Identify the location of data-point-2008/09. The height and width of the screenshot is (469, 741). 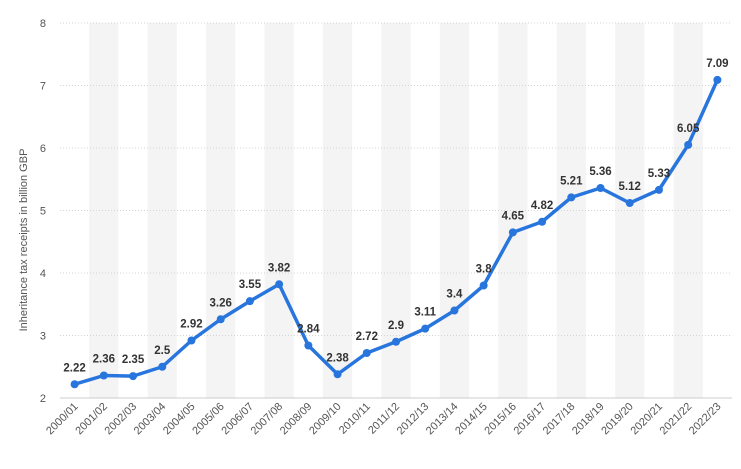
(308, 345).